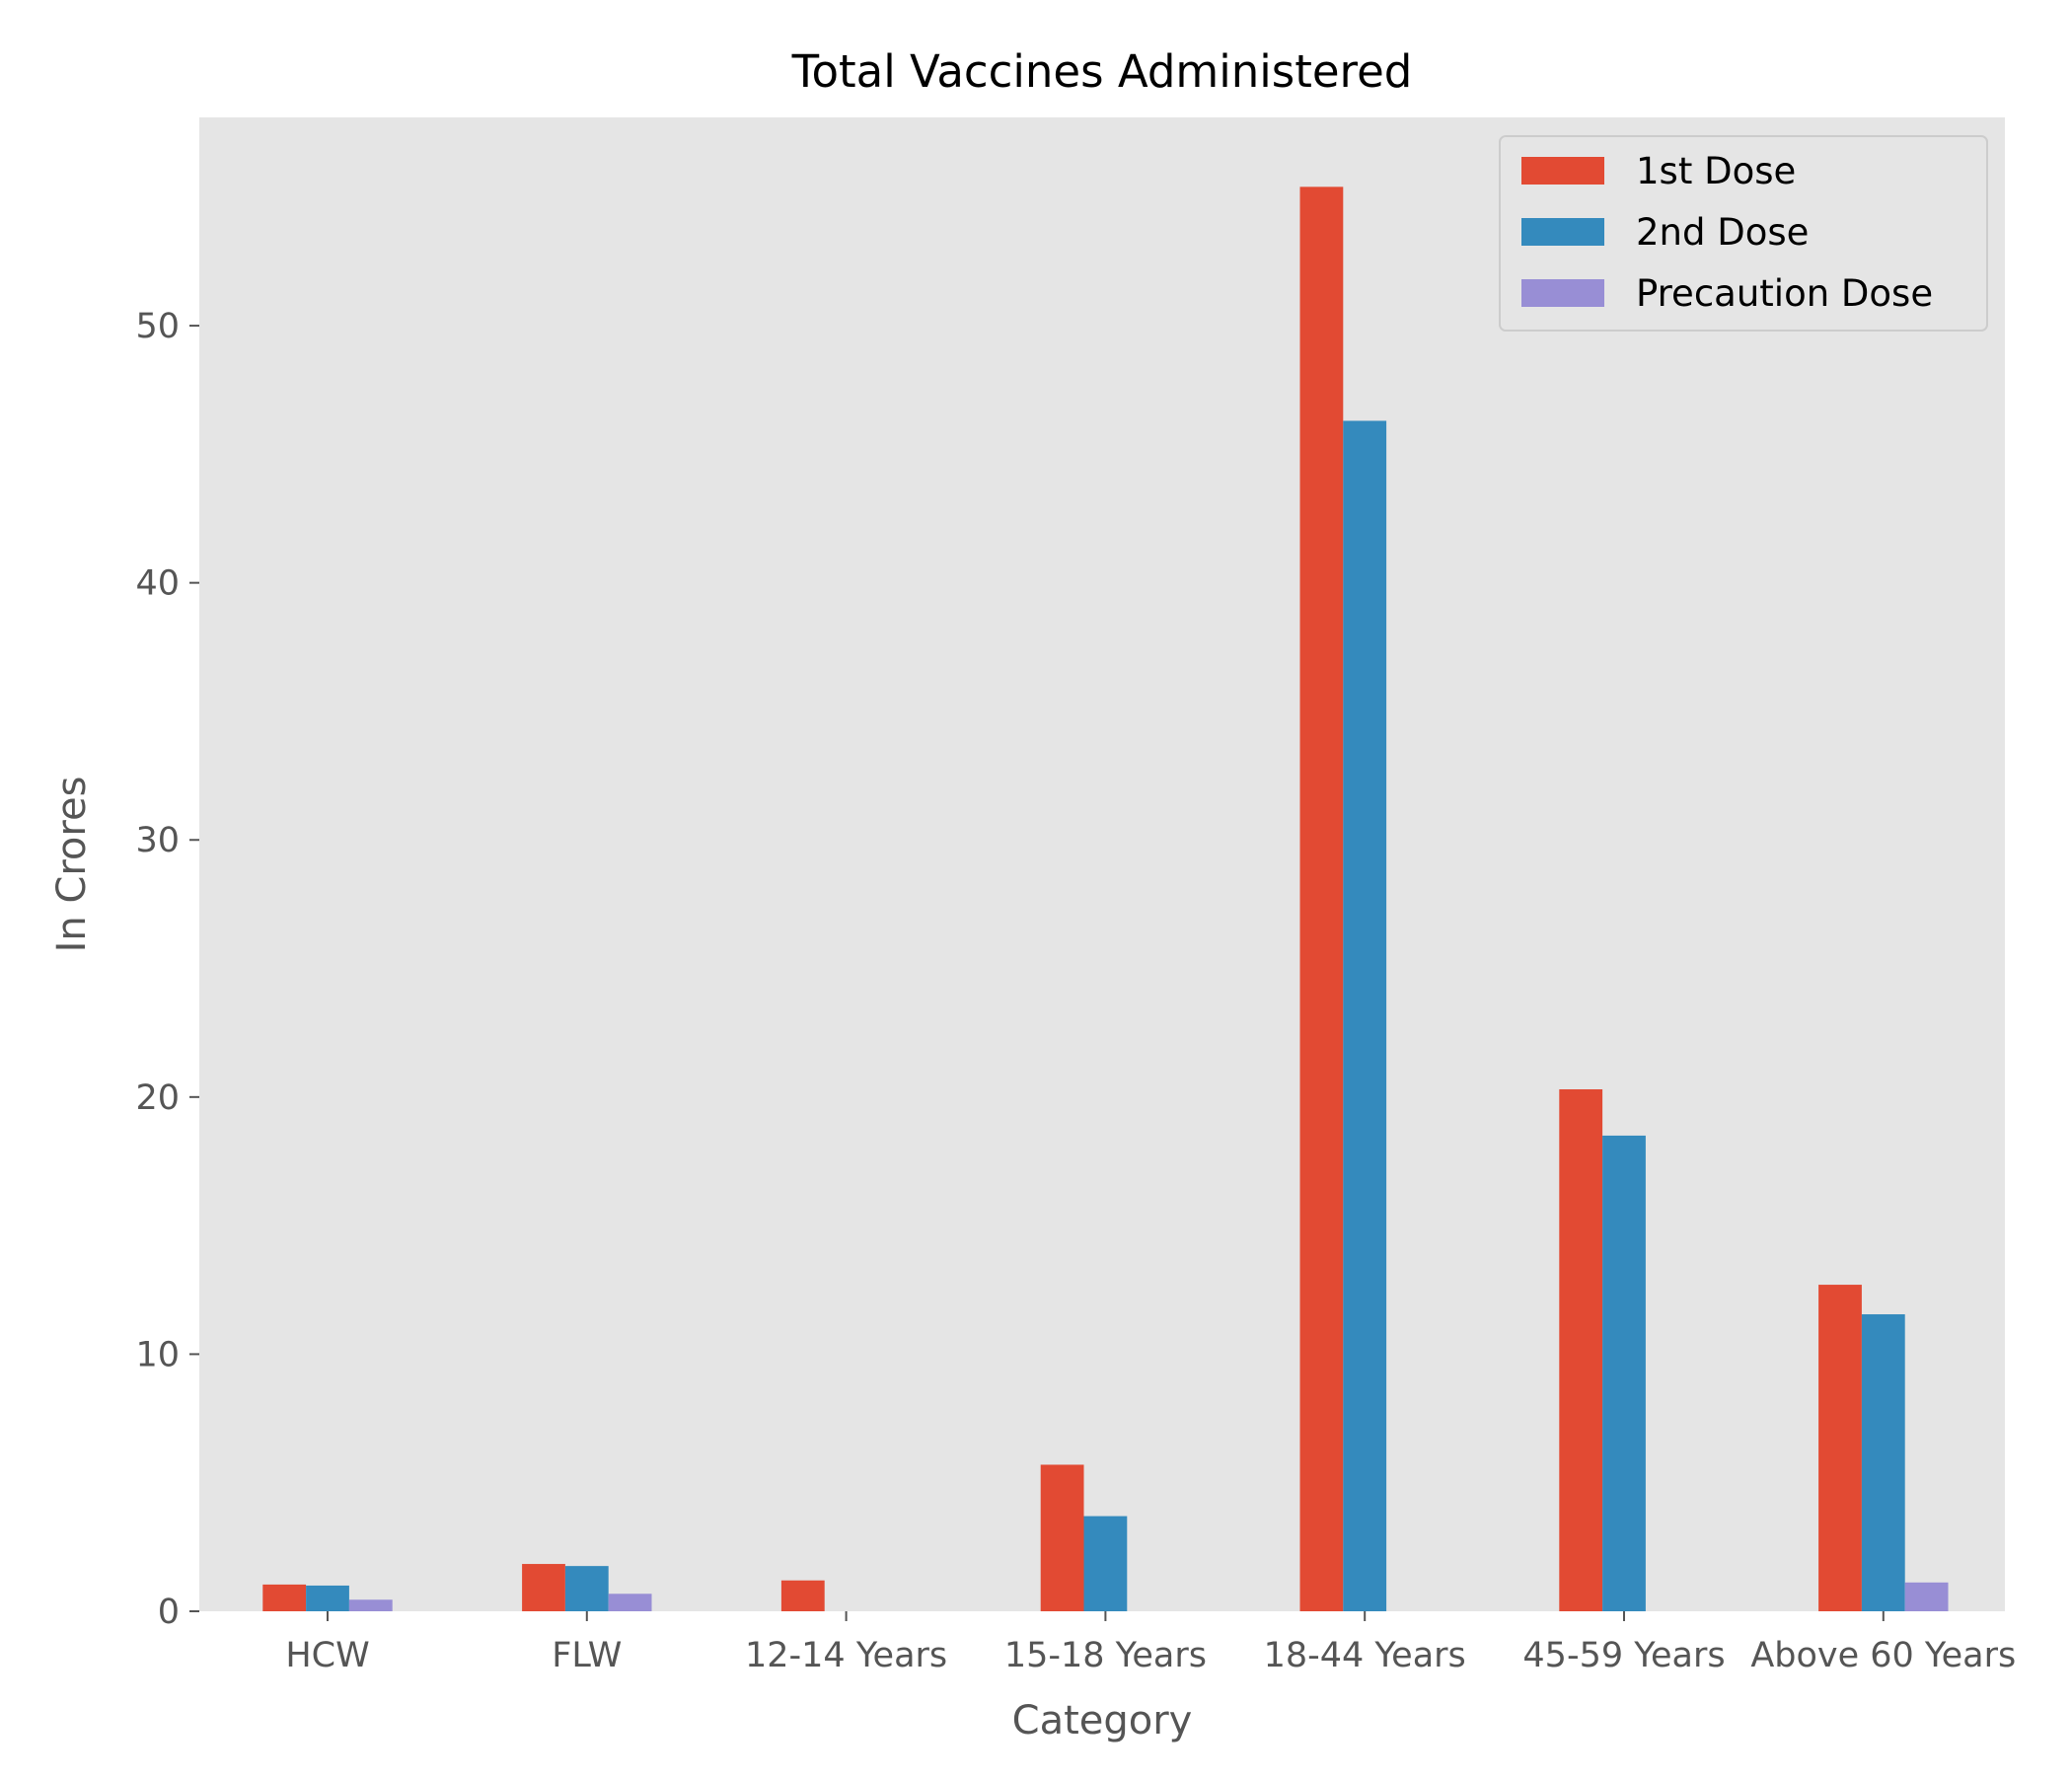 The height and width of the screenshot is (1780, 2072). What do you see at coordinates (544, 1587) in the screenshot?
I see `bar-1st-dose-flw` at bounding box center [544, 1587].